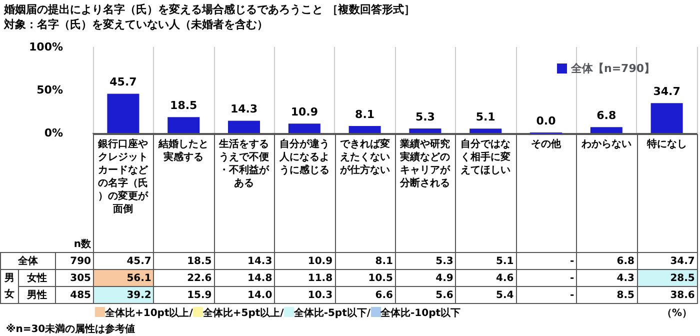 Image resolution: width=700 pixels, height=336 pixels. What do you see at coordinates (28, 261) in the screenshot?
I see `text: 全体` at bounding box center [28, 261].